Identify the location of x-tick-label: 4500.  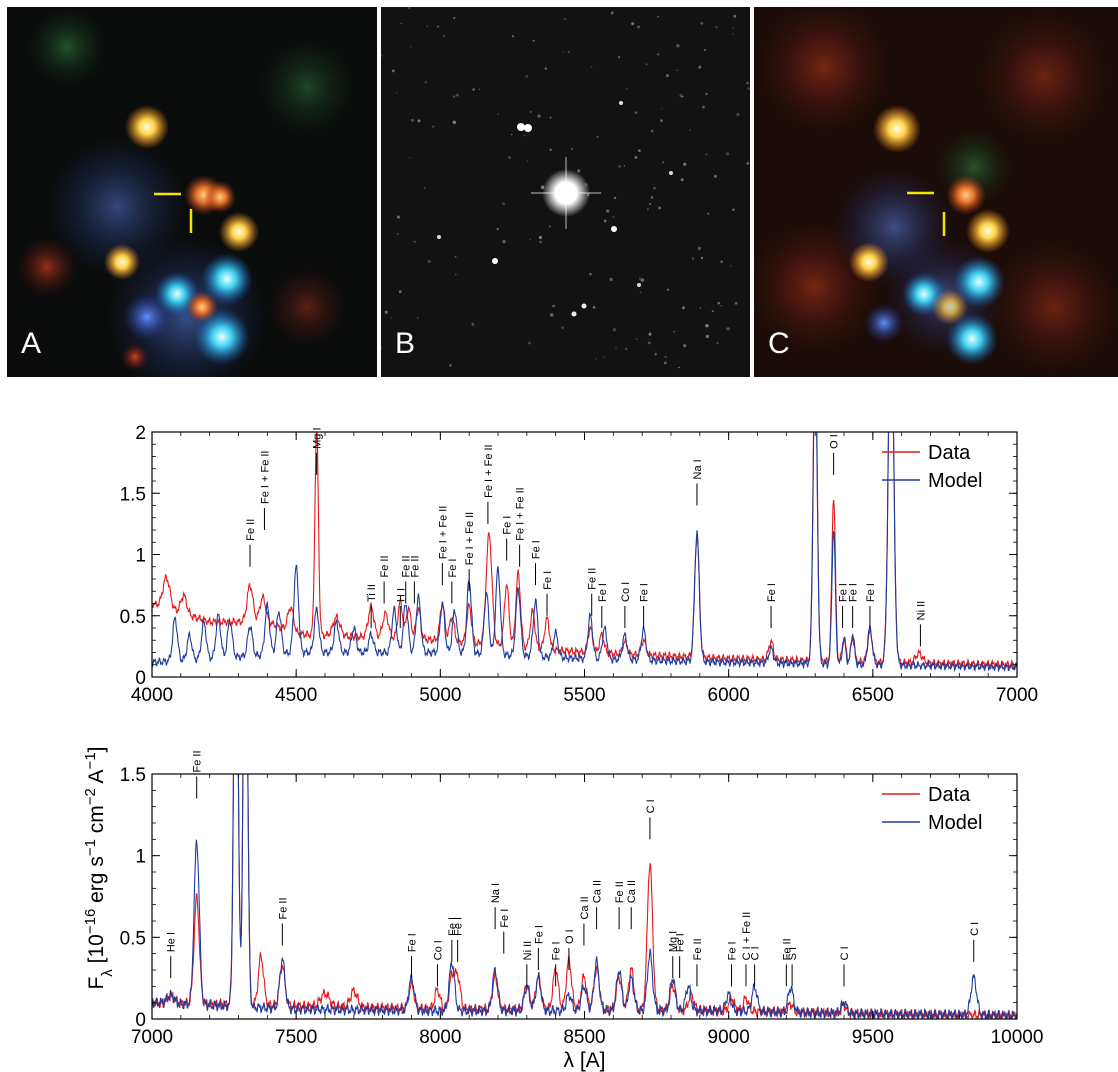
(296, 695).